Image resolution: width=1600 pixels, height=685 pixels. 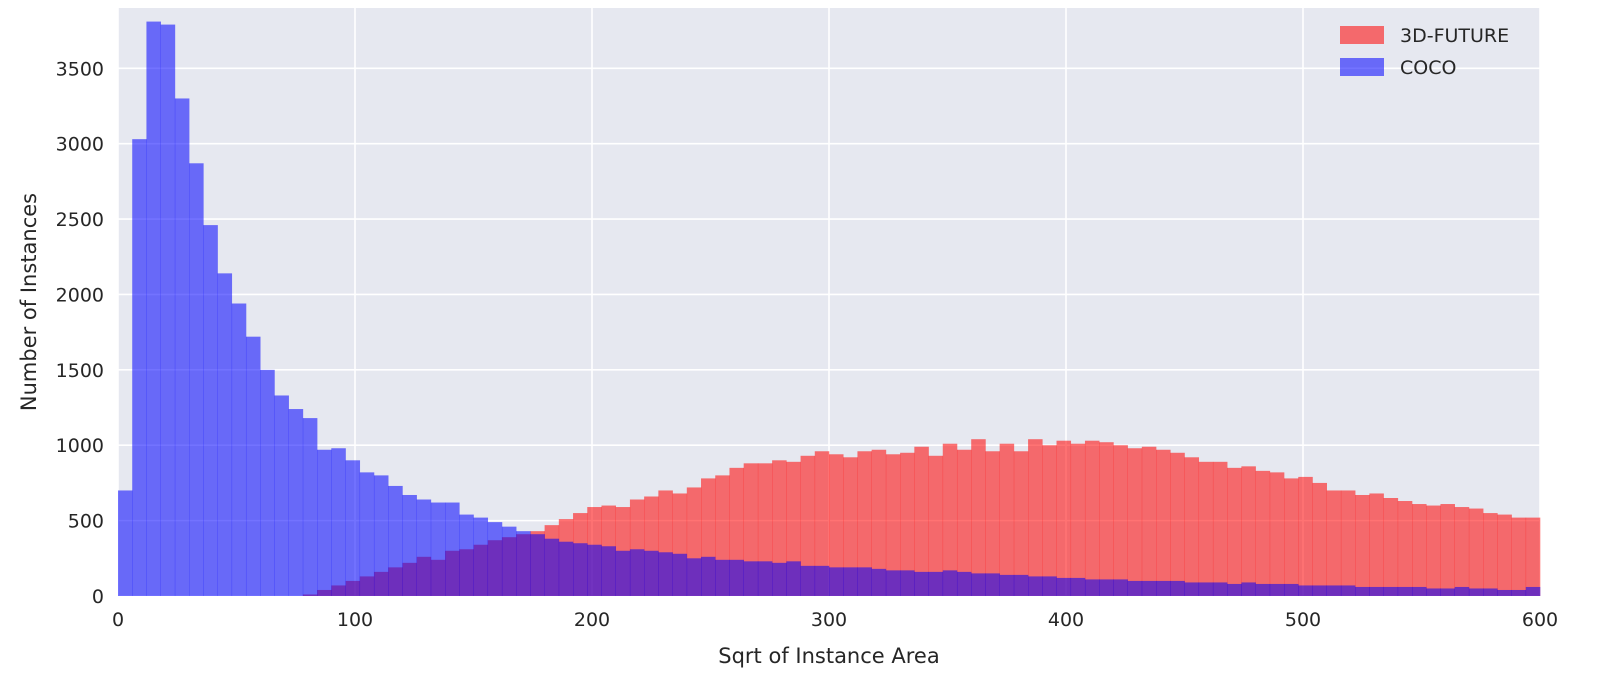 I want to click on x-tick-label: 0, so click(x=118, y=620).